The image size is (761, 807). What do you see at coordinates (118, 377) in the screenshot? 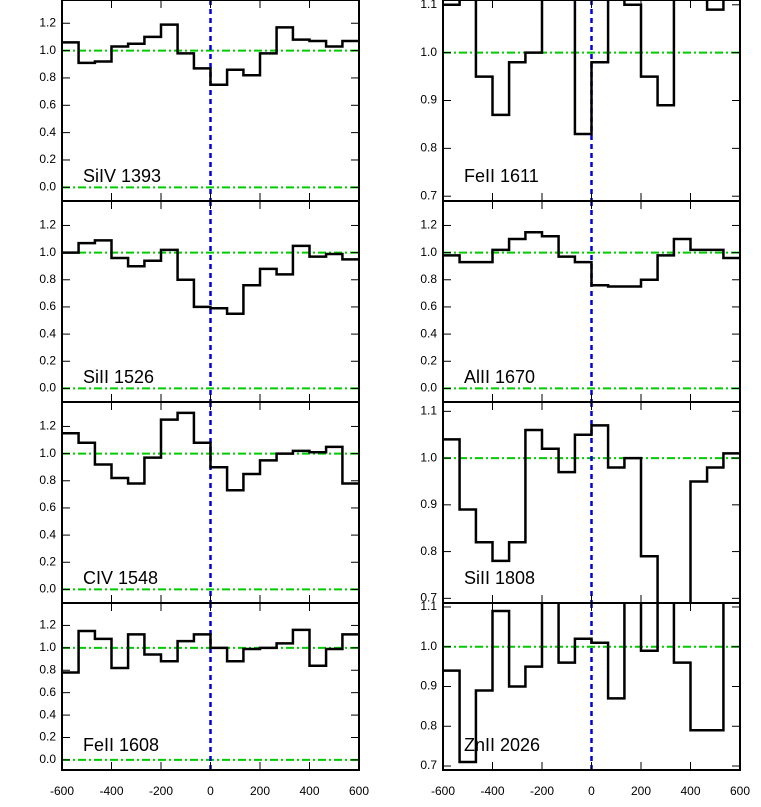
I see `panel-label: SiII 1526` at bounding box center [118, 377].